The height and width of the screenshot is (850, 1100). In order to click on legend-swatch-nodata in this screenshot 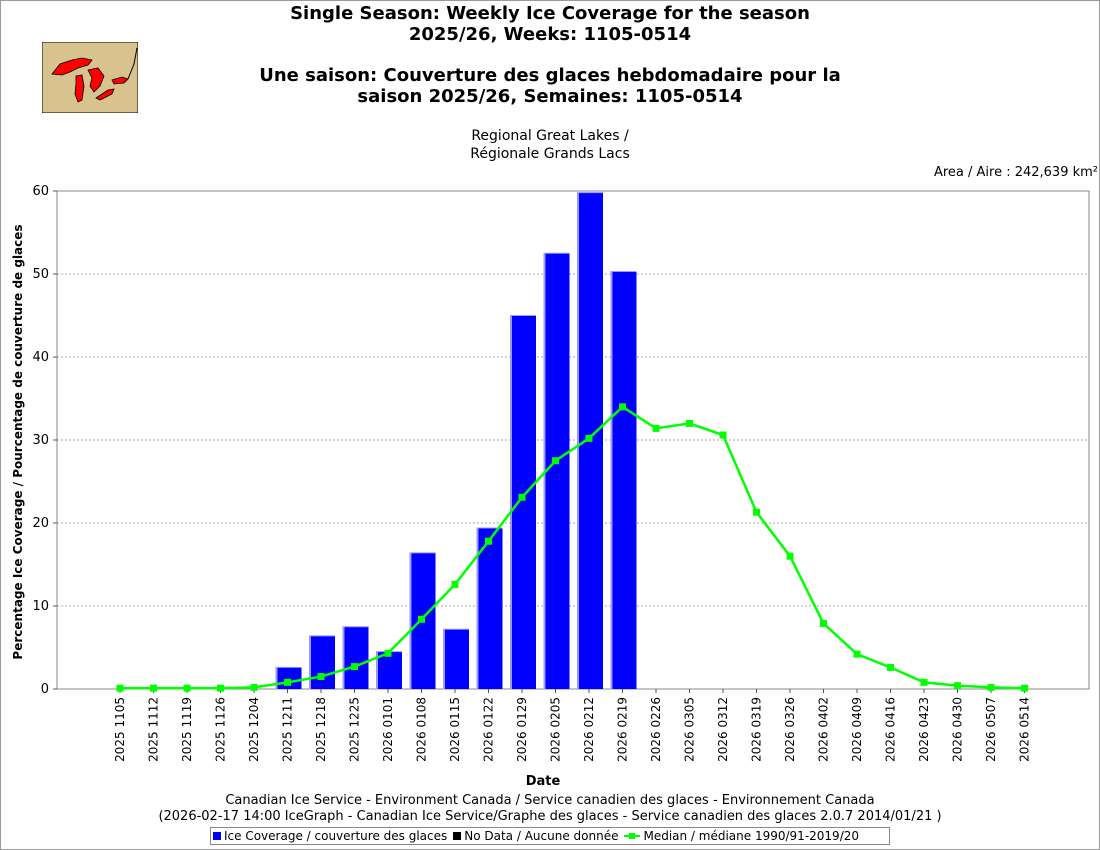, I will do `click(457, 836)`.